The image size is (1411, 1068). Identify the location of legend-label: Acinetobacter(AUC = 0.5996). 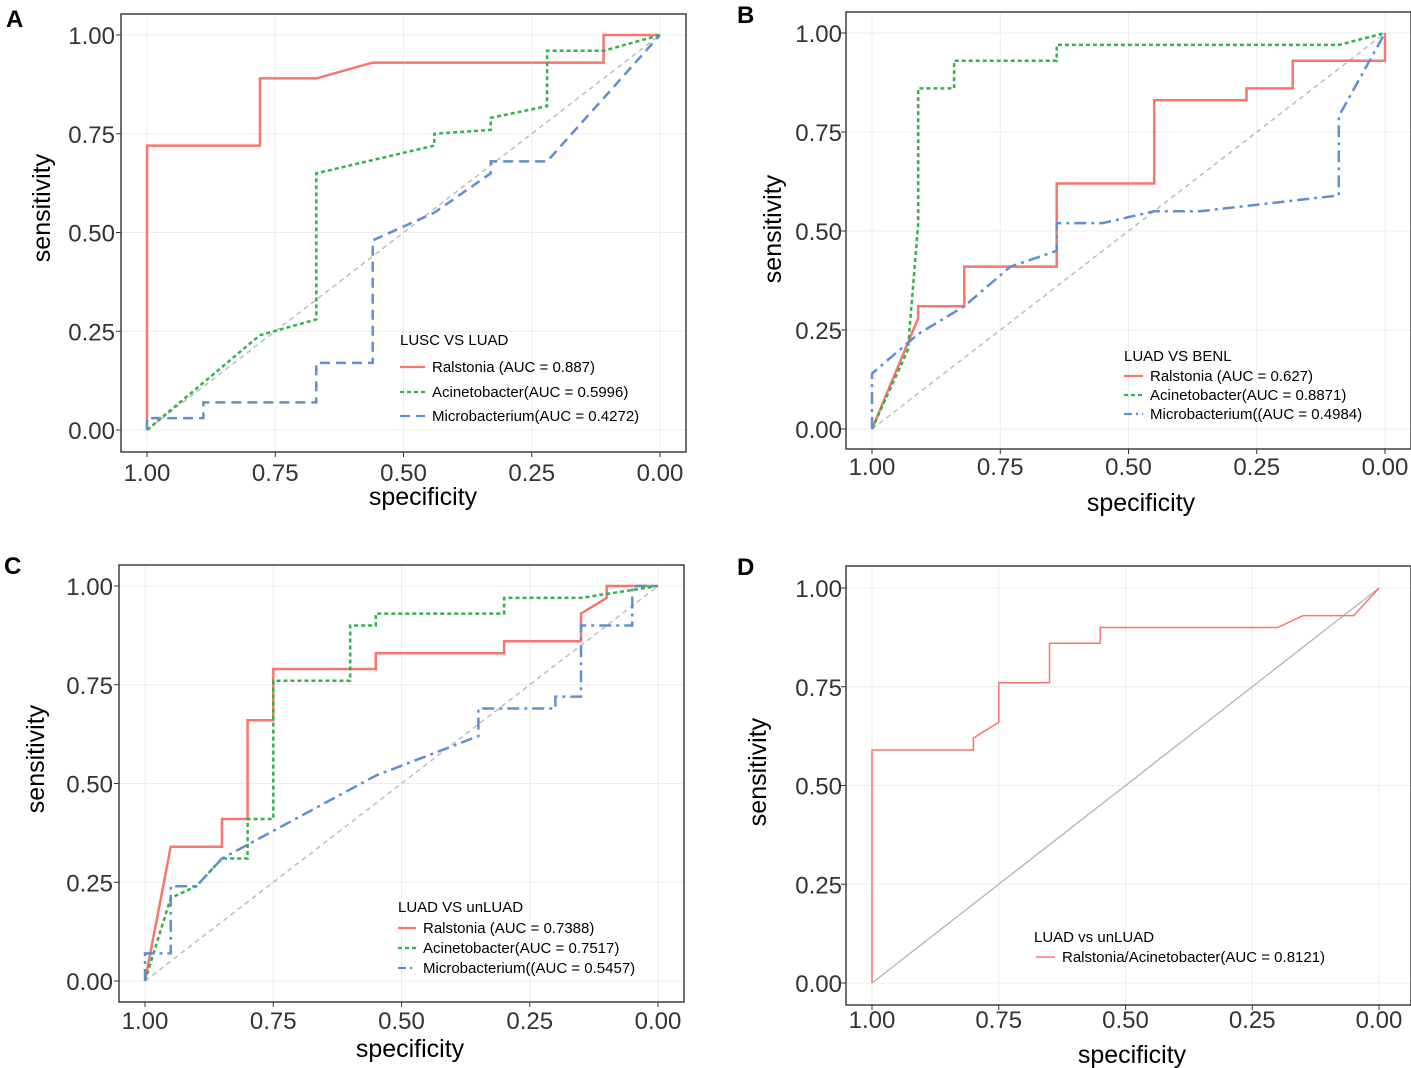
(530, 392).